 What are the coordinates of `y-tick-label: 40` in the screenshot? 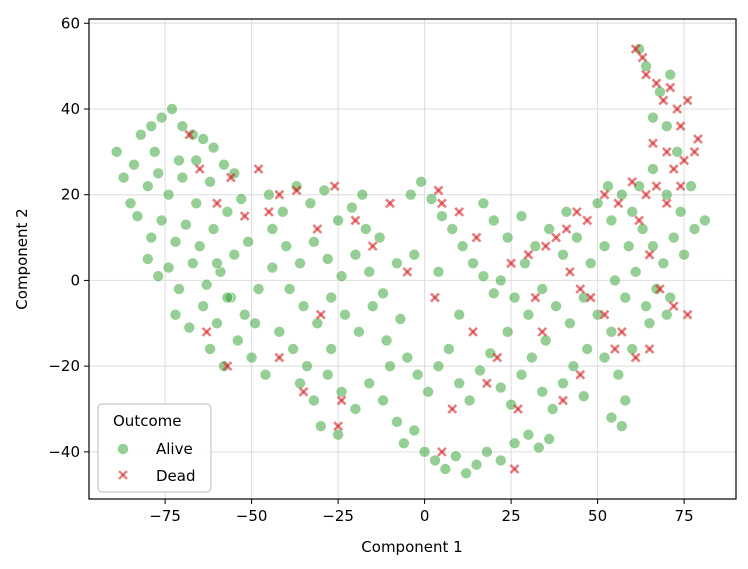 It's located at (70, 109).